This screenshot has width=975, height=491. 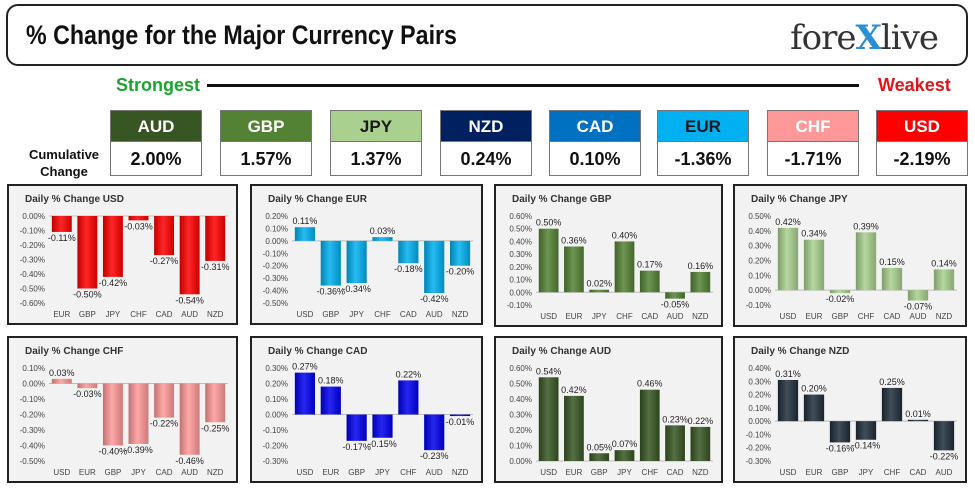 I want to click on chart-title: Daily % Change USD, so click(x=74, y=199).